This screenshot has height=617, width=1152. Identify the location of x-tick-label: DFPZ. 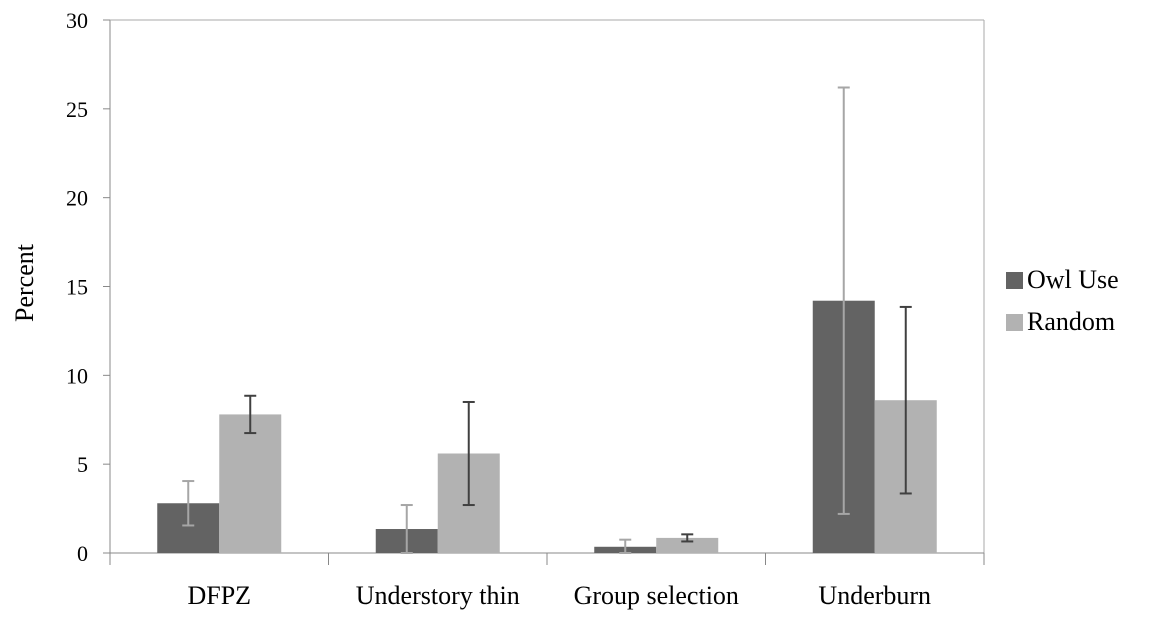
(219, 595).